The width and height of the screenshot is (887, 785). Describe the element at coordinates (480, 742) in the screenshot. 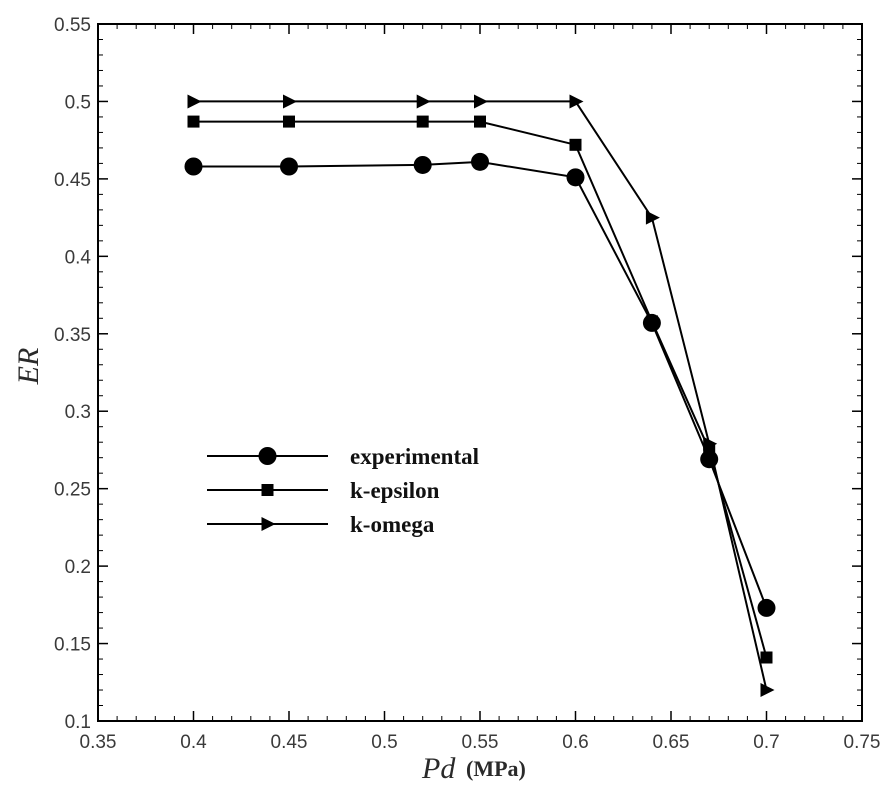

I see `x-tick-label: 0.55` at that location.